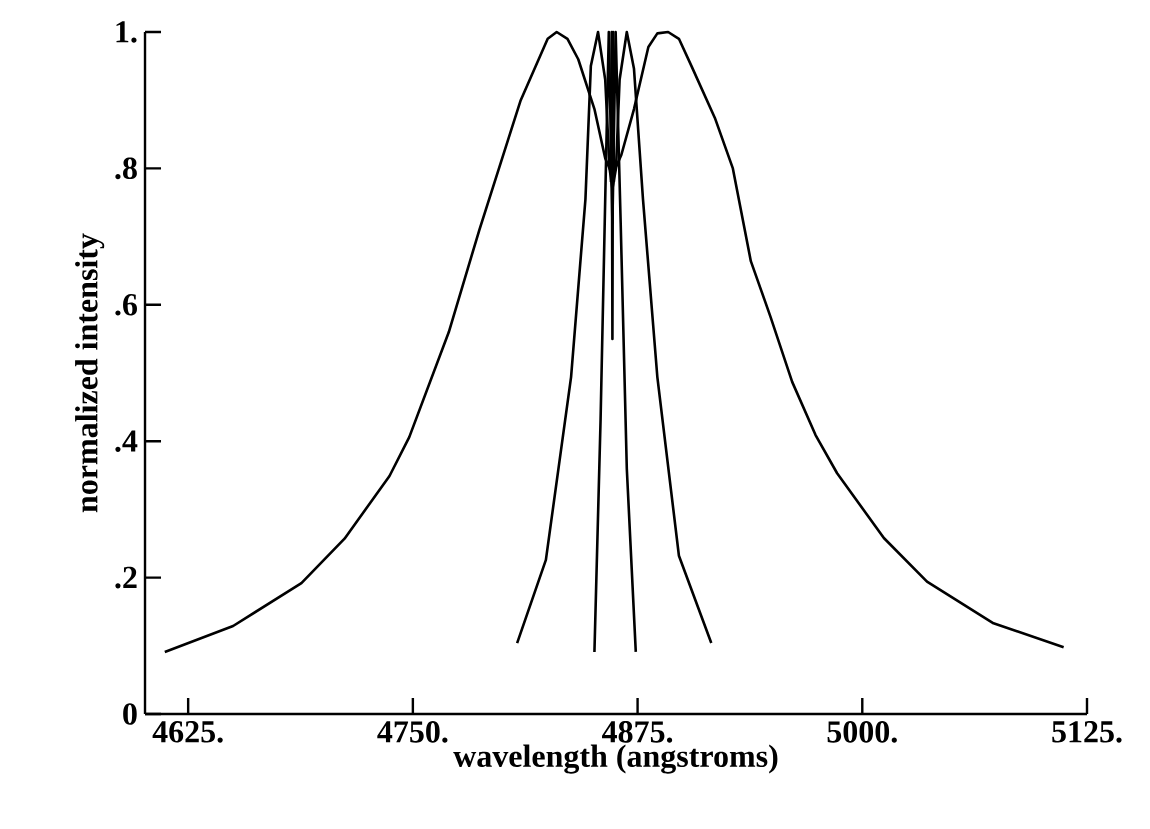 This screenshot has width=1150, height=829. Describe the element at coordinates (637, 732) in the screenshot. I see `x-tick-label: 4875.` at that location.